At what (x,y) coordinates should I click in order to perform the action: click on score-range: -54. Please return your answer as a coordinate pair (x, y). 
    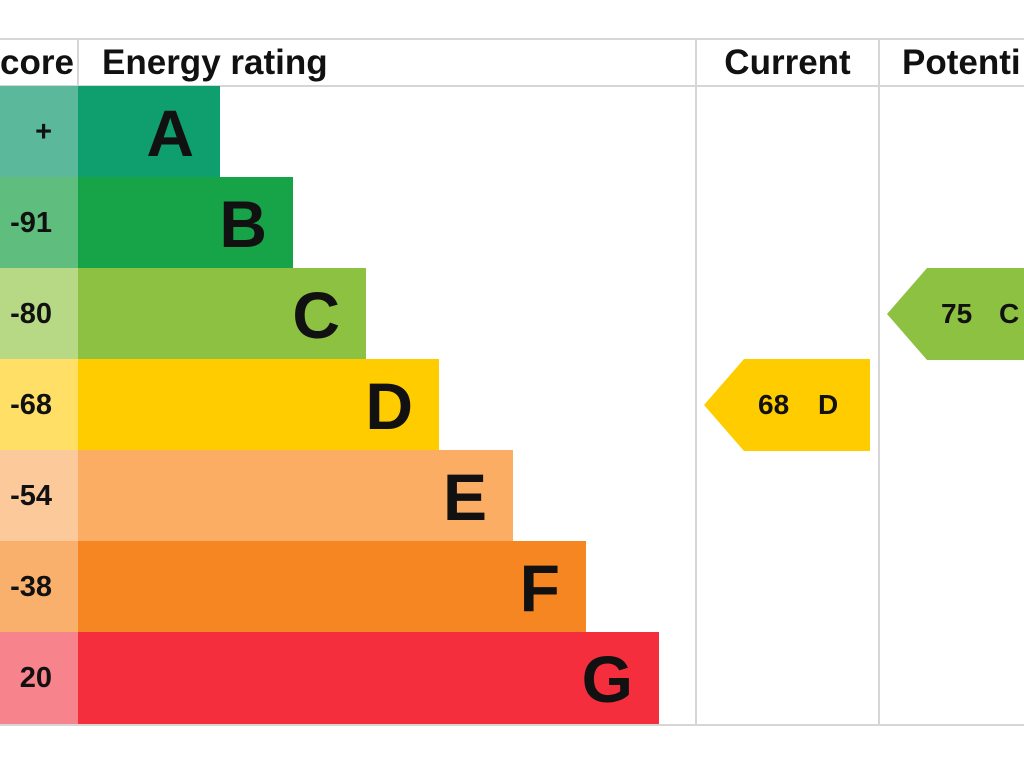
    Looking at the image, I should click on (31, 496).